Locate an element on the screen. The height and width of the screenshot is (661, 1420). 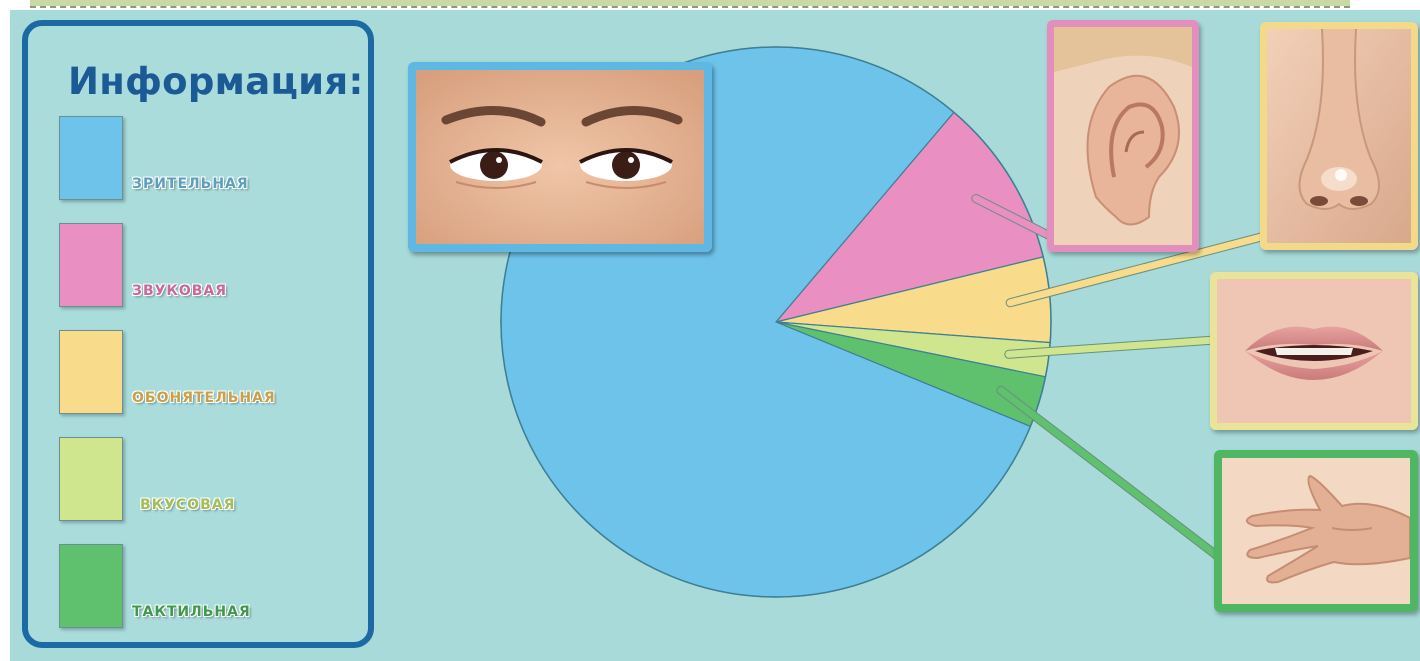
top-border-strip is located at coordinates (710, 5).